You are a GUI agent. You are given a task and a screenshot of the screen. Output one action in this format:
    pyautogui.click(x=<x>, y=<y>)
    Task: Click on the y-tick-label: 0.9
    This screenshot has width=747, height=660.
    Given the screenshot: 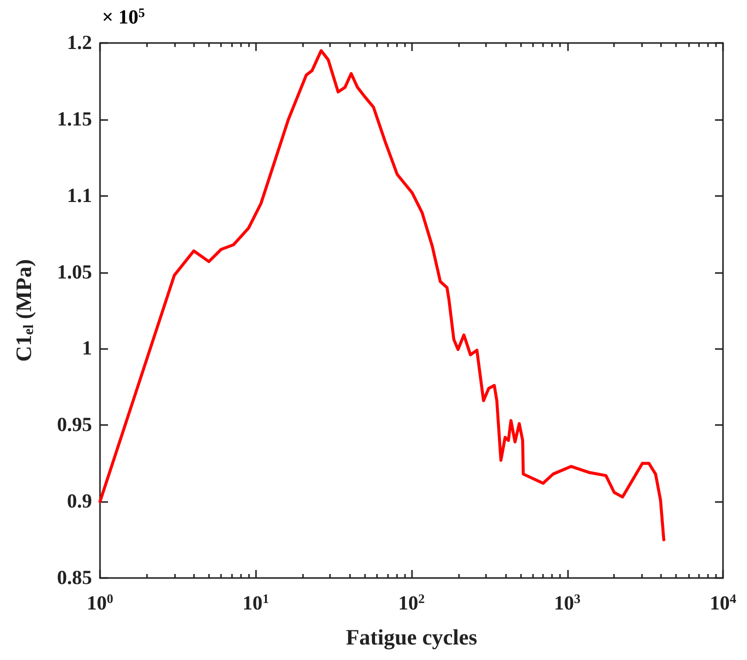 What is the action you would take?
    pyautogui.click(x=79, y=501)
    